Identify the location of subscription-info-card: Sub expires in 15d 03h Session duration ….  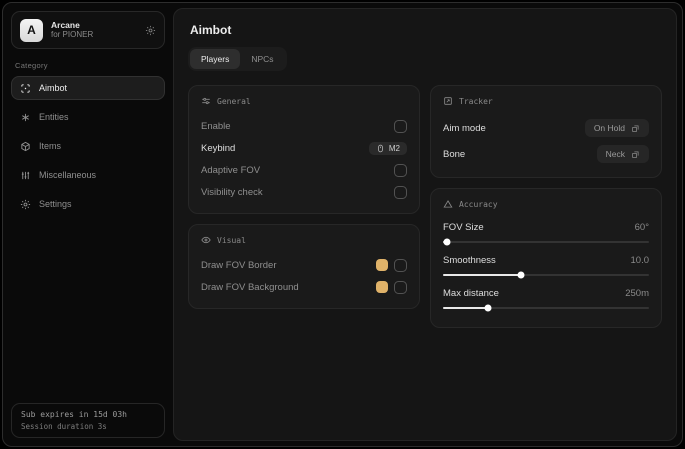
(88, 420).